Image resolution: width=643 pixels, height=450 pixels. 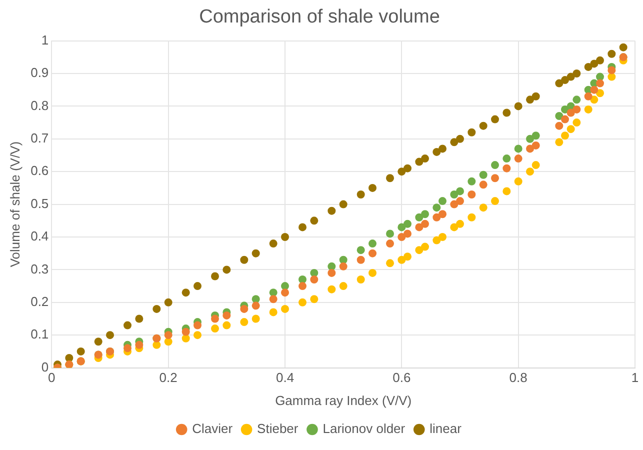 What do you see at coordinates (14, 204) in the screenshot?
I see `y-axis-title: Volume of shale (V/V)` at bounding box center [14, 204].